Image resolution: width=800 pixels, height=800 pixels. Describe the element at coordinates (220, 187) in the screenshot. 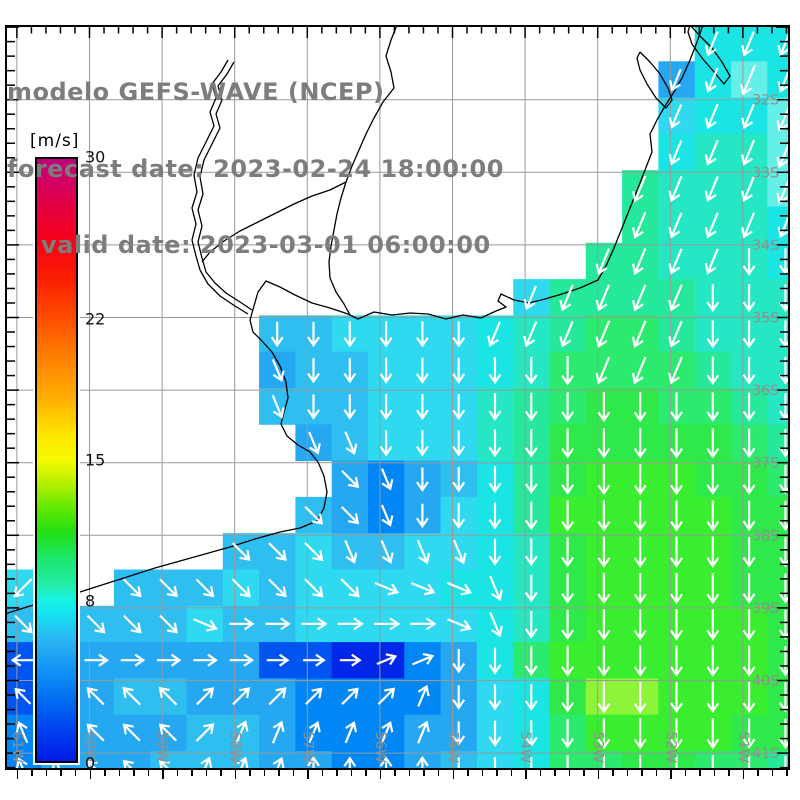

I see `uruguay-river-a-line` at that location.